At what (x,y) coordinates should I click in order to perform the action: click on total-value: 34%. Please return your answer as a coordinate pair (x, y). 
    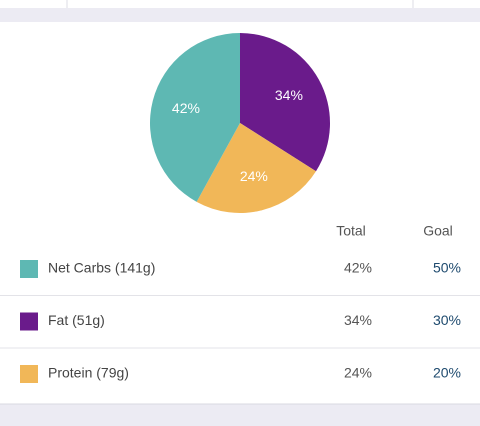
    Looking at the image, I should click on (358, 320).